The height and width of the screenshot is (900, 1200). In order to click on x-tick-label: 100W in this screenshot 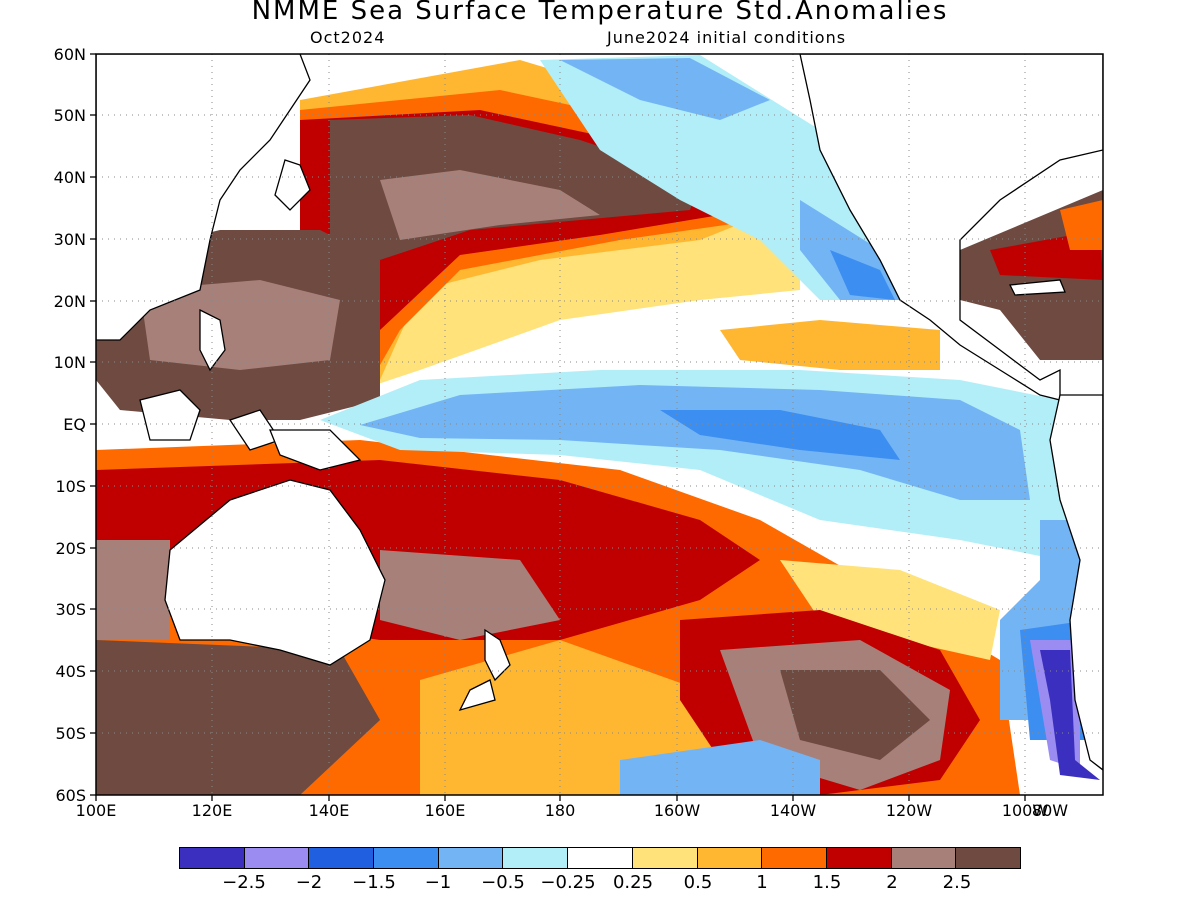, I will do `click(1025, 810)`.